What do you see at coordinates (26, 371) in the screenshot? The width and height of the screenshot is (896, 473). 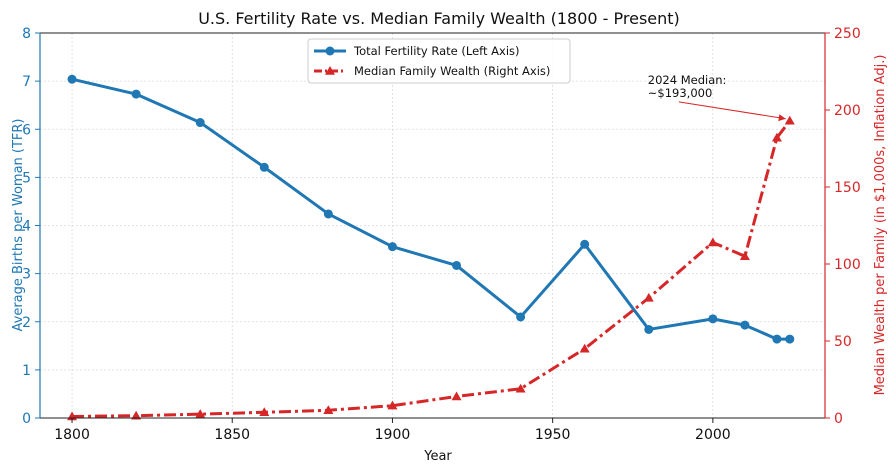 I see `y-left-tick-label: 1` at bounding box center [26, 371].